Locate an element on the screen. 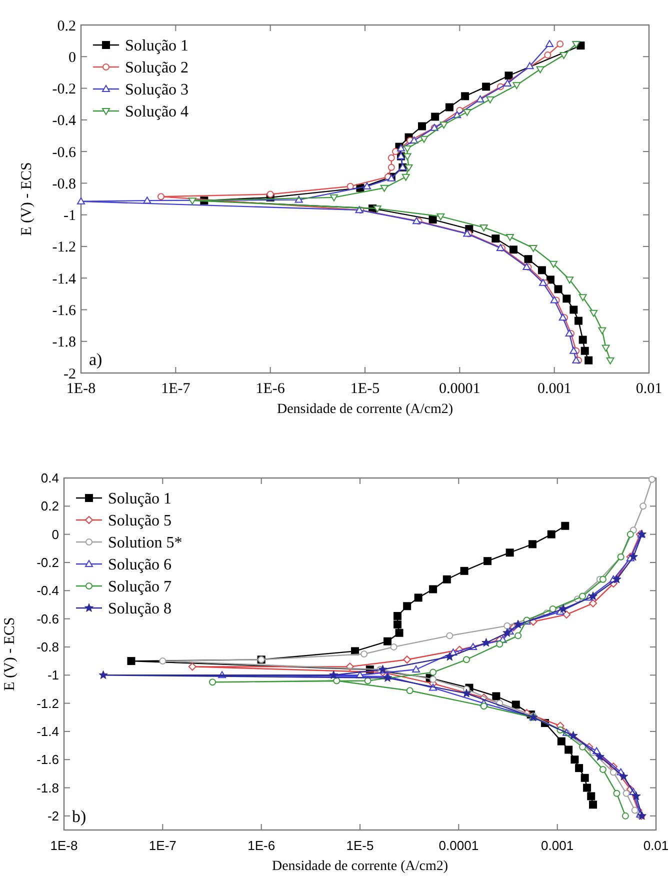  legend-label: Solution 5* is located at coordinates (145, 543).